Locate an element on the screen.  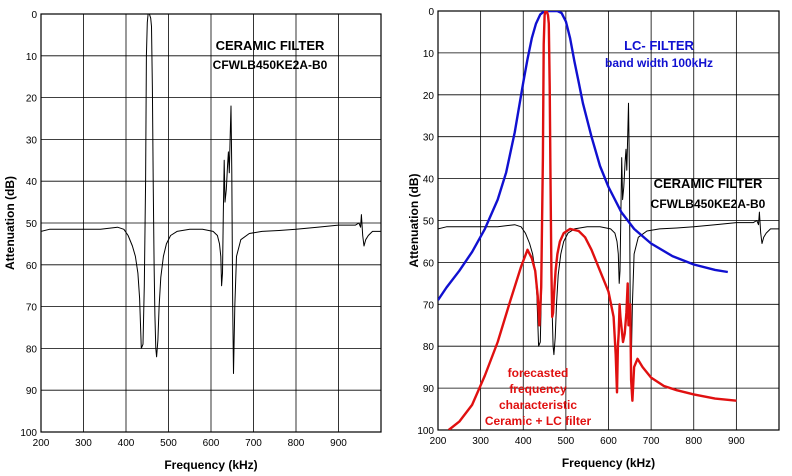
annotation-lc_title-line-0: LC- FILTER is located at coordinates (659, 45).